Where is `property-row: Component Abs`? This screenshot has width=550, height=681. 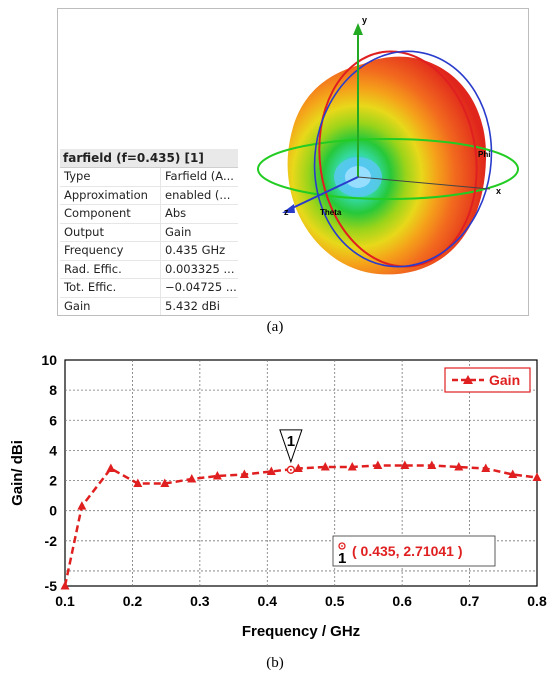
property-row: Component Abs is located at coordinates (149, 214).